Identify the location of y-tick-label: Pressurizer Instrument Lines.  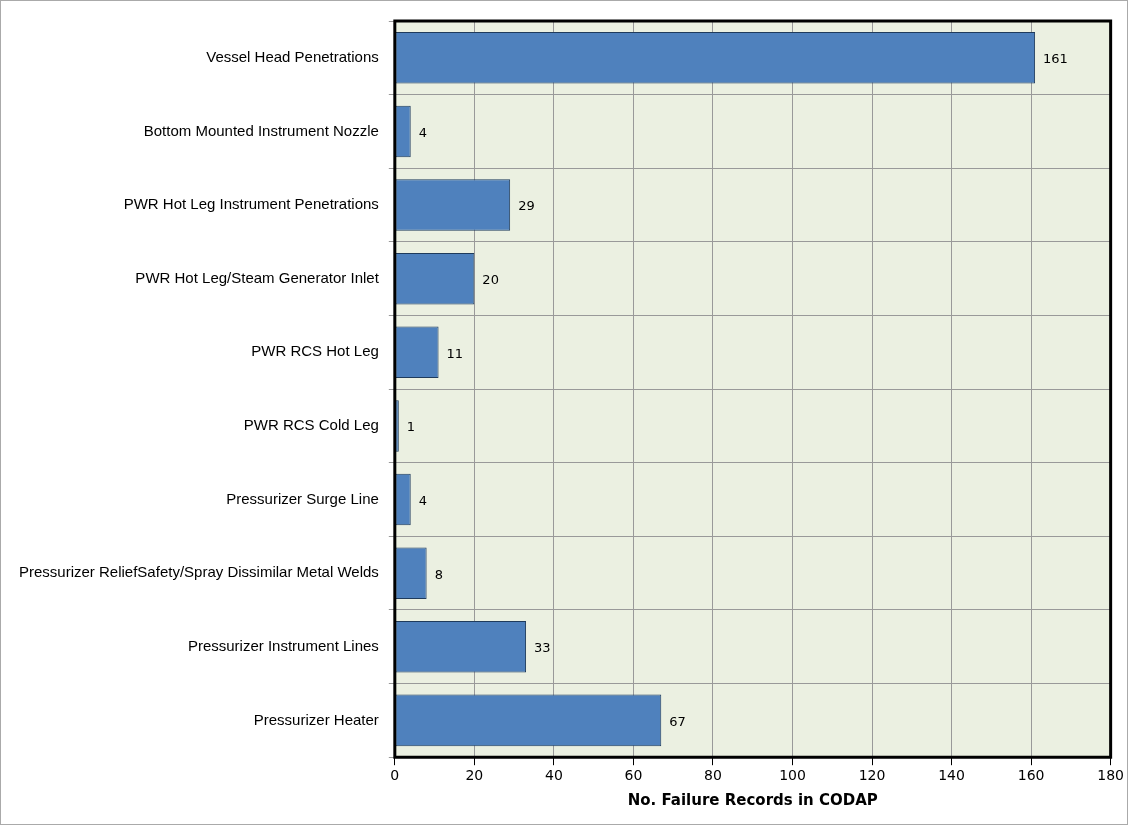
(283, 645).